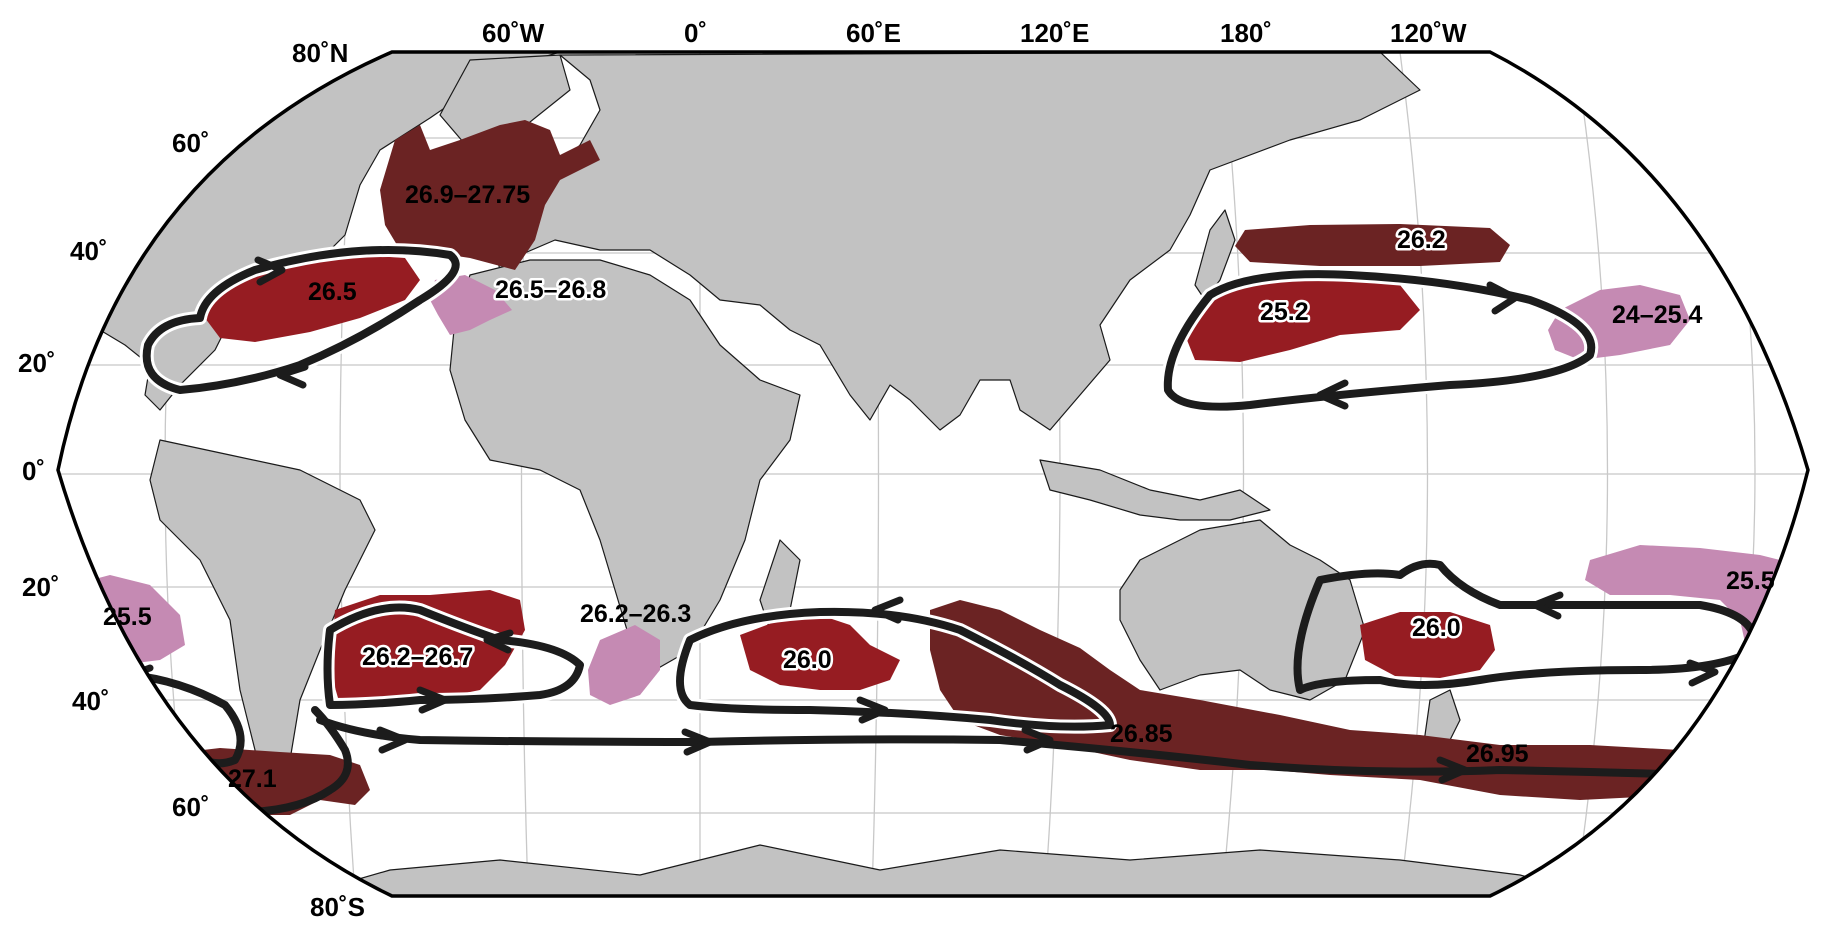 The height and width of the screenshot is (928, 1839). Describe the element at coordinates (1547, 605) in the screenshot. I see `arrow-south-pacific-west` at that location.